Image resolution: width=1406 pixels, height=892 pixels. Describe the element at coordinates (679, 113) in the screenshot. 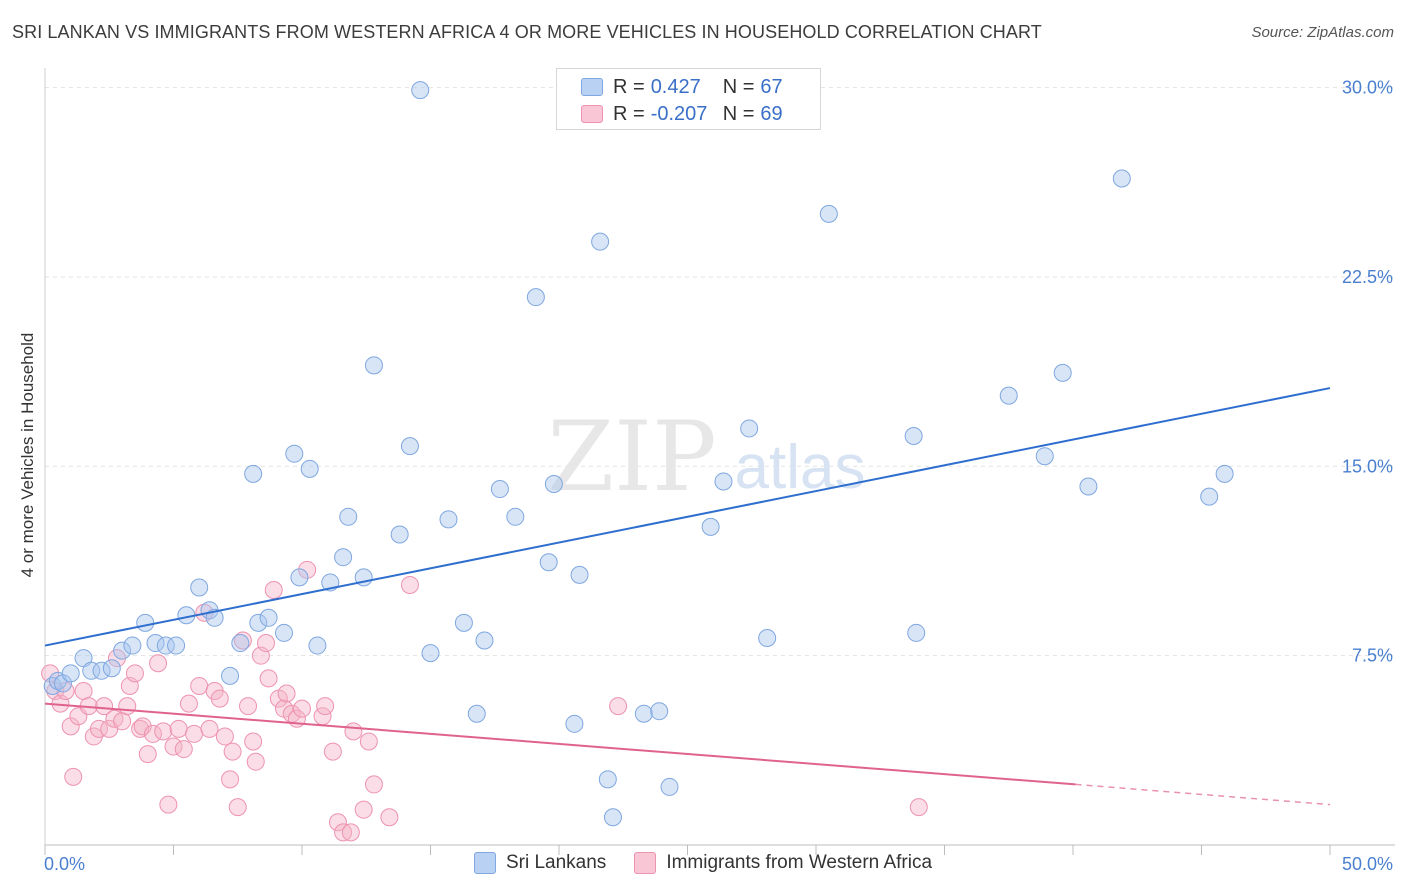

I see `legend-r-value: -0.207` at that location.